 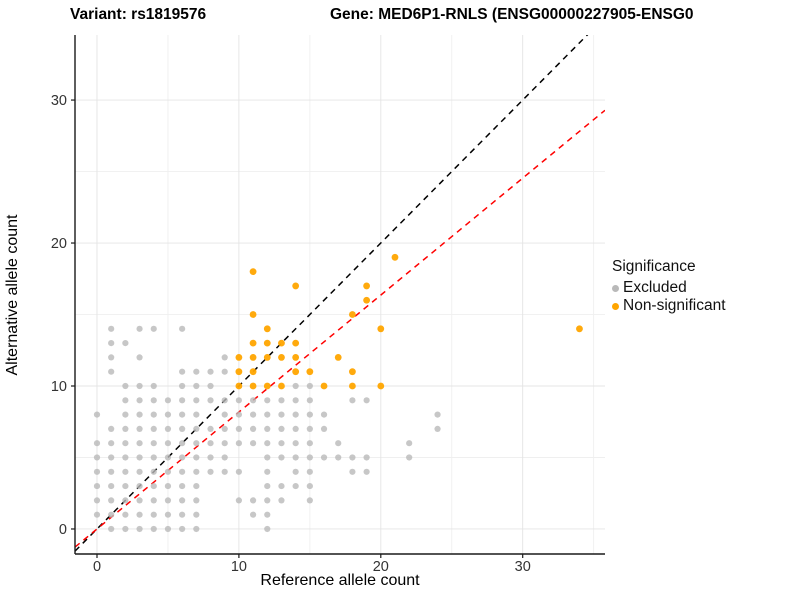 I want to click on plot-title-variant: Variant: rs1819576, so click(x=138, y=14).